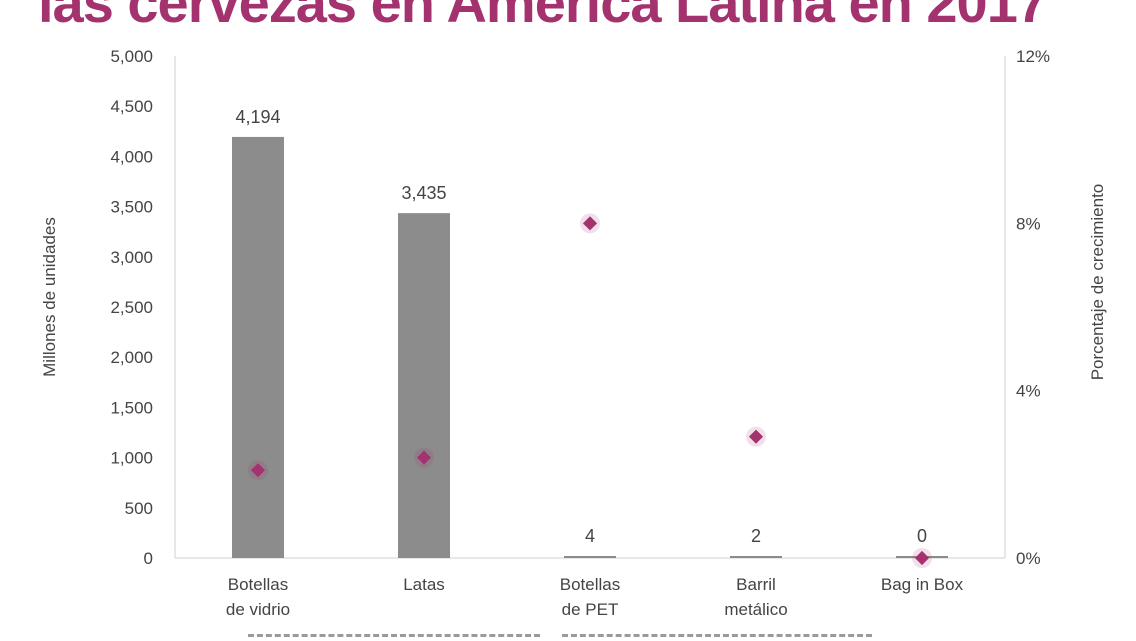 Image resolution: width=1136 pixels, height=641 pixels. Describe the element at coordinates (922, 536) in the screenshot. I see `data-label: 0` at that location.